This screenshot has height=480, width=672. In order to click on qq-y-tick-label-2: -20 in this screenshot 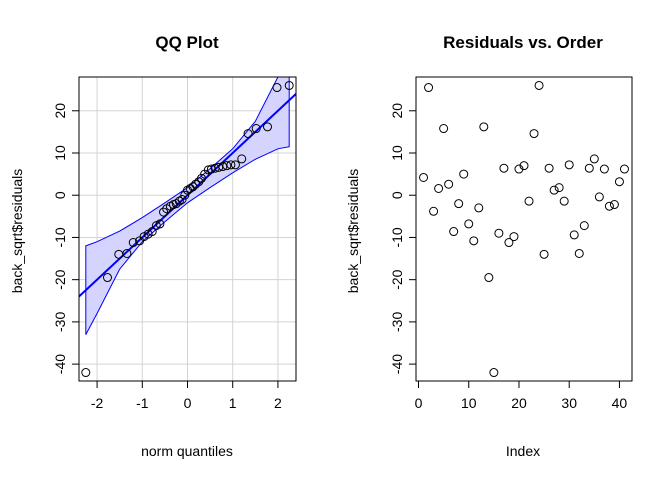, I will do `click(60, 279)`.